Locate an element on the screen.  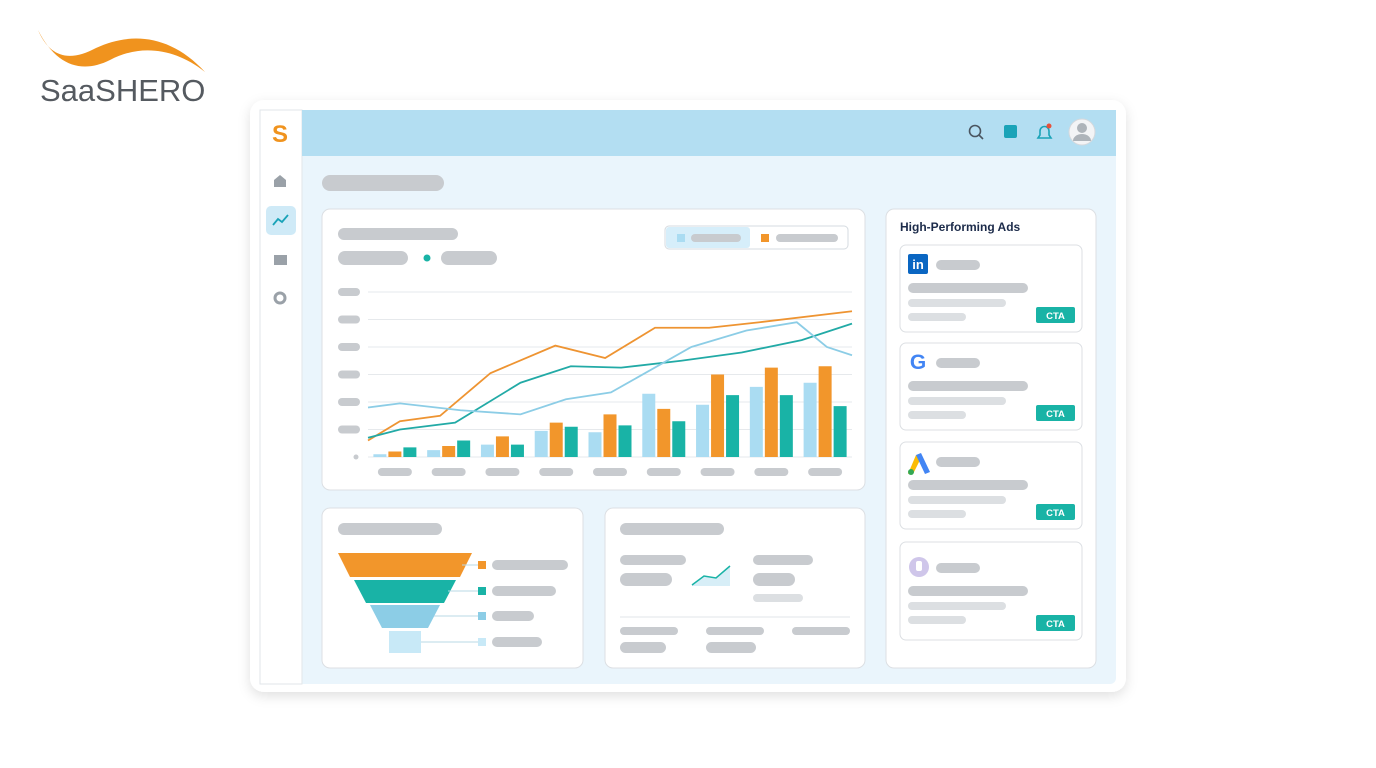
sparkline-area is located at coordinates (711, 576).